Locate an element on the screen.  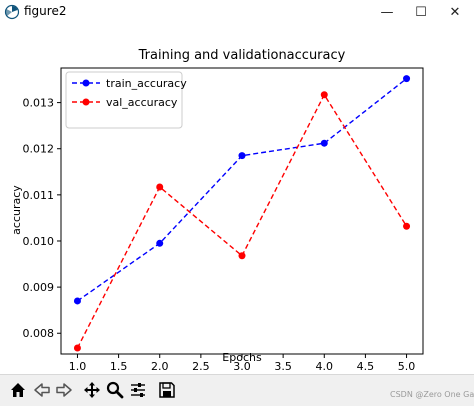
pan-icon is located at coordinates (92, 390).